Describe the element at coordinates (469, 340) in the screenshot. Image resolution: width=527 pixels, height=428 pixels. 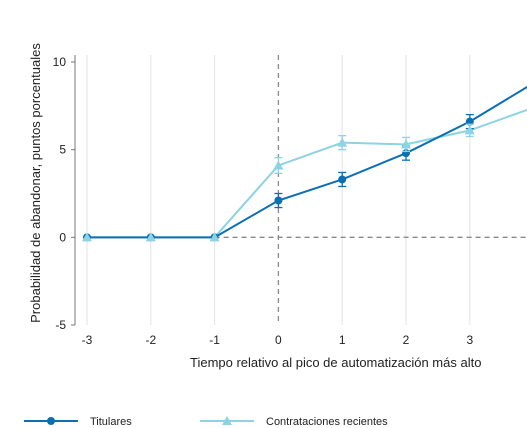
I see `x-tick-label: 3` at that location.